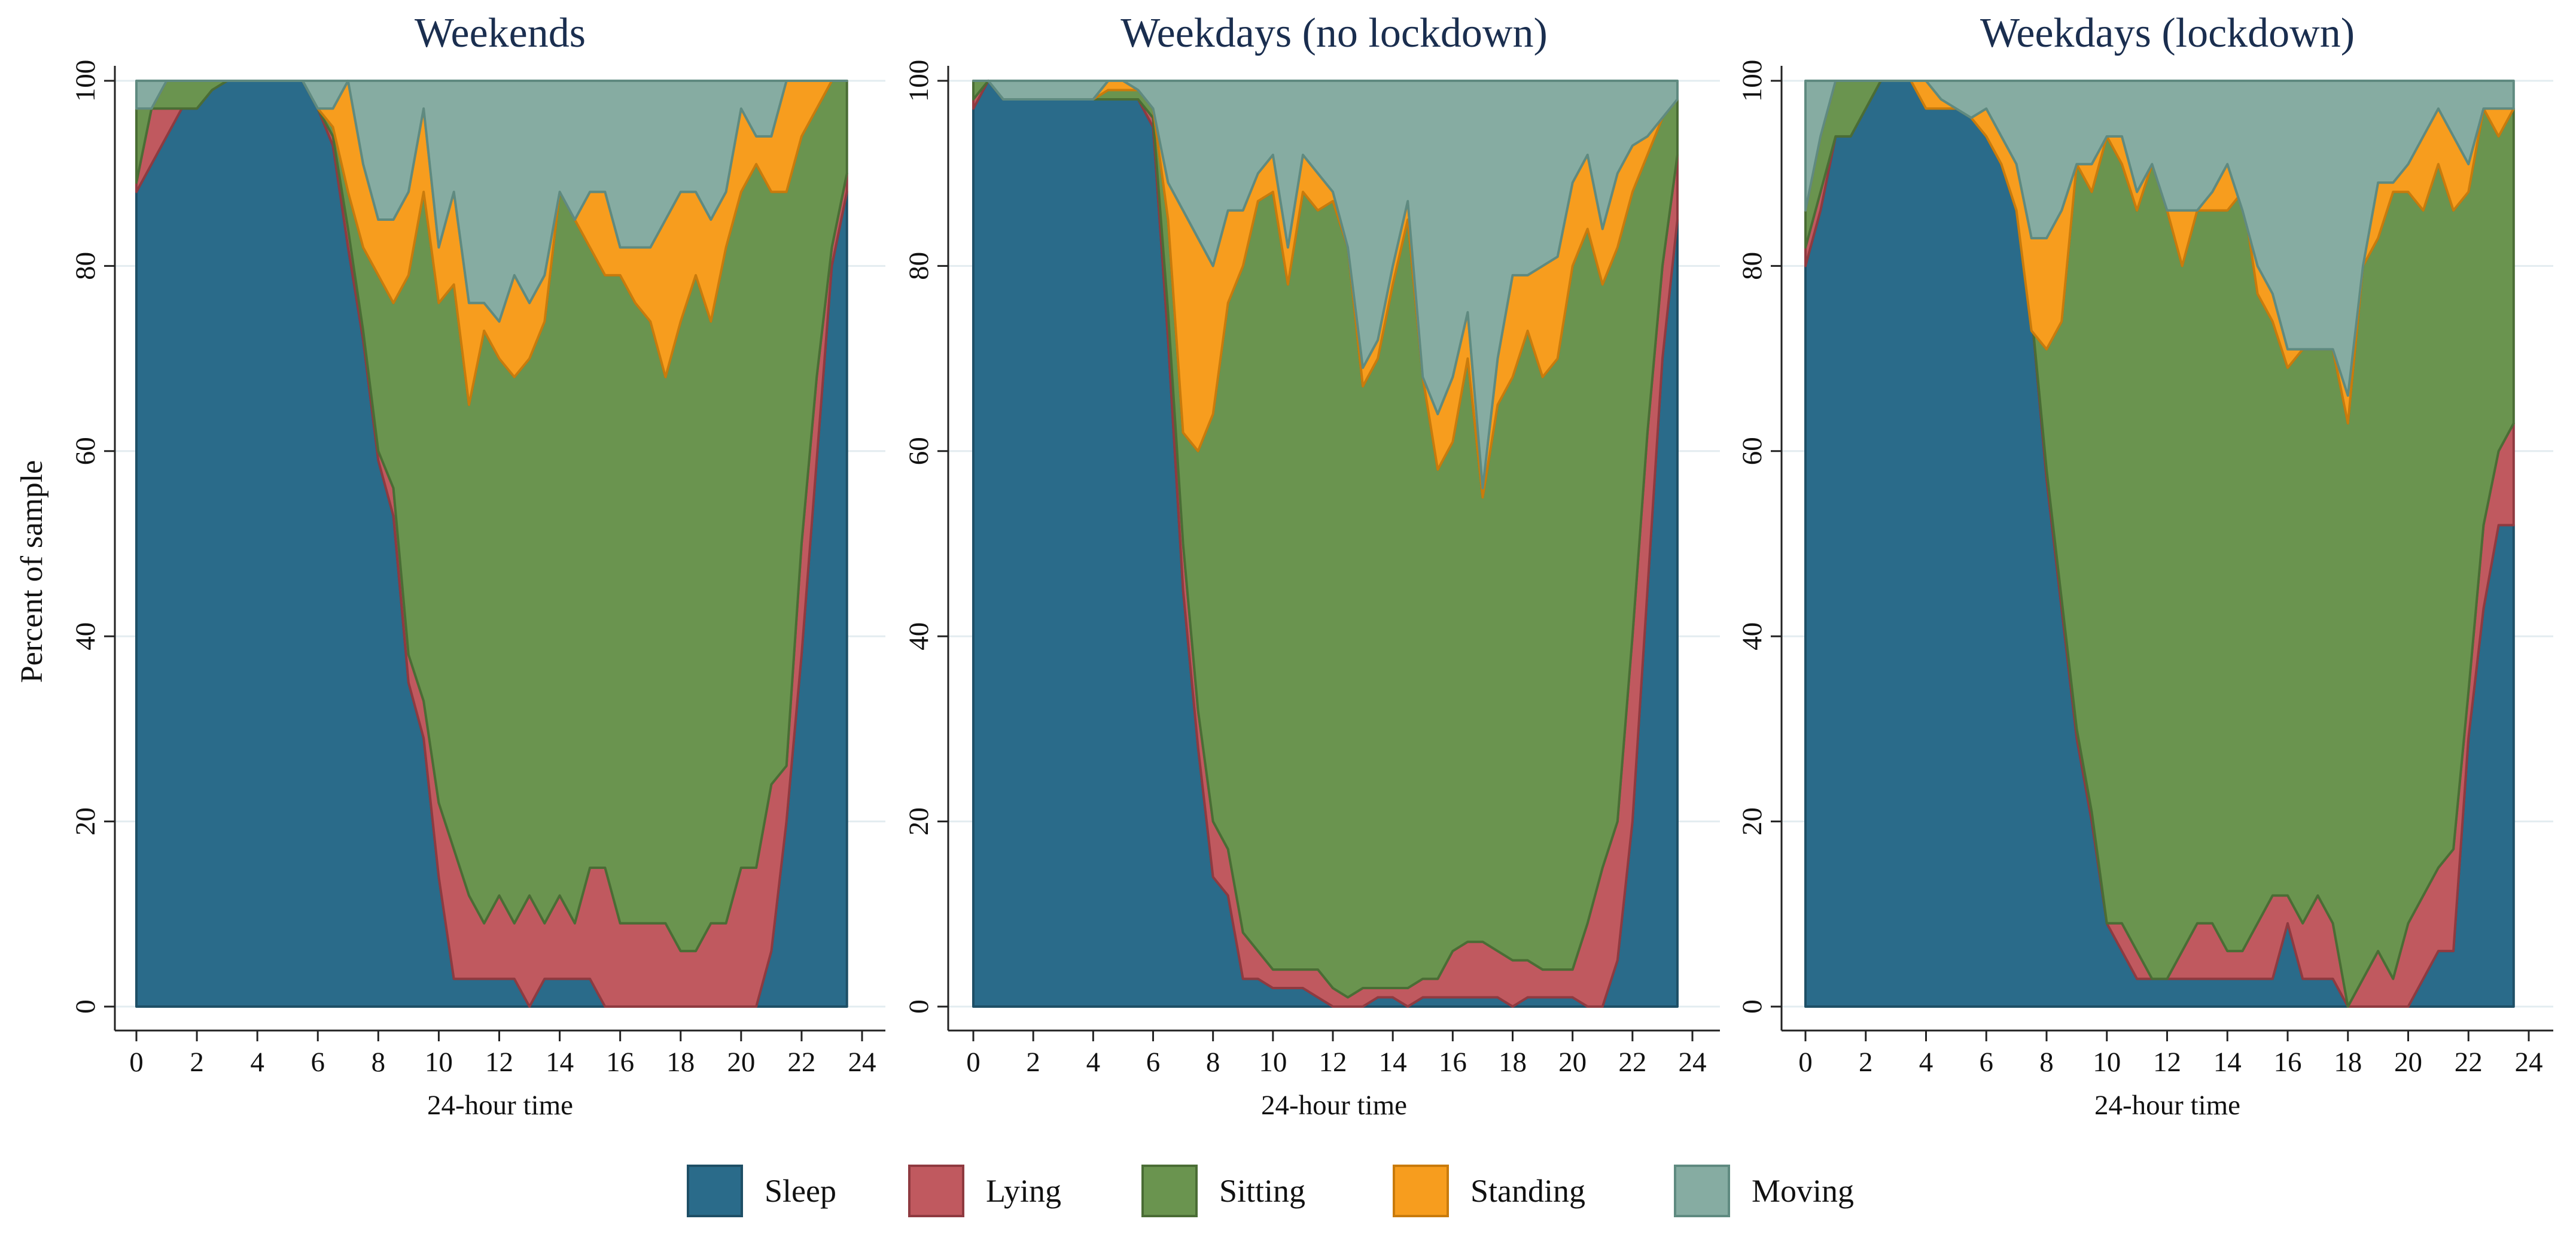 This screenshot has height=1237, width=2576. What do you see at coordinates (500, 33) in the screenshot?
I see `panel-title: Weekends` at bounding box center [500, 33].